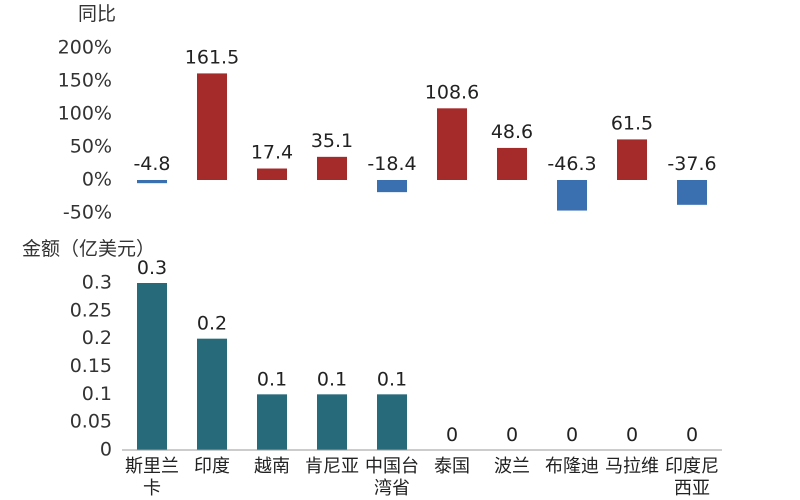  I want to click on category-label: 波兰, so click(512, 466).